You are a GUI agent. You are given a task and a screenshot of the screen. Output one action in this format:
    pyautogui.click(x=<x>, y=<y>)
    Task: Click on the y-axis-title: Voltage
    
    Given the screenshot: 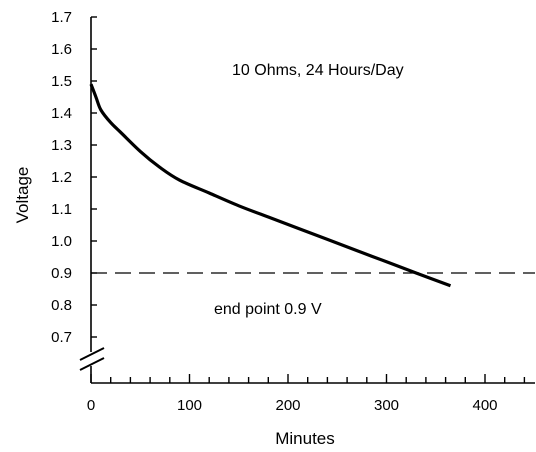 What is the action you would take?
    pyautogui.click(x=22, y=195)
    